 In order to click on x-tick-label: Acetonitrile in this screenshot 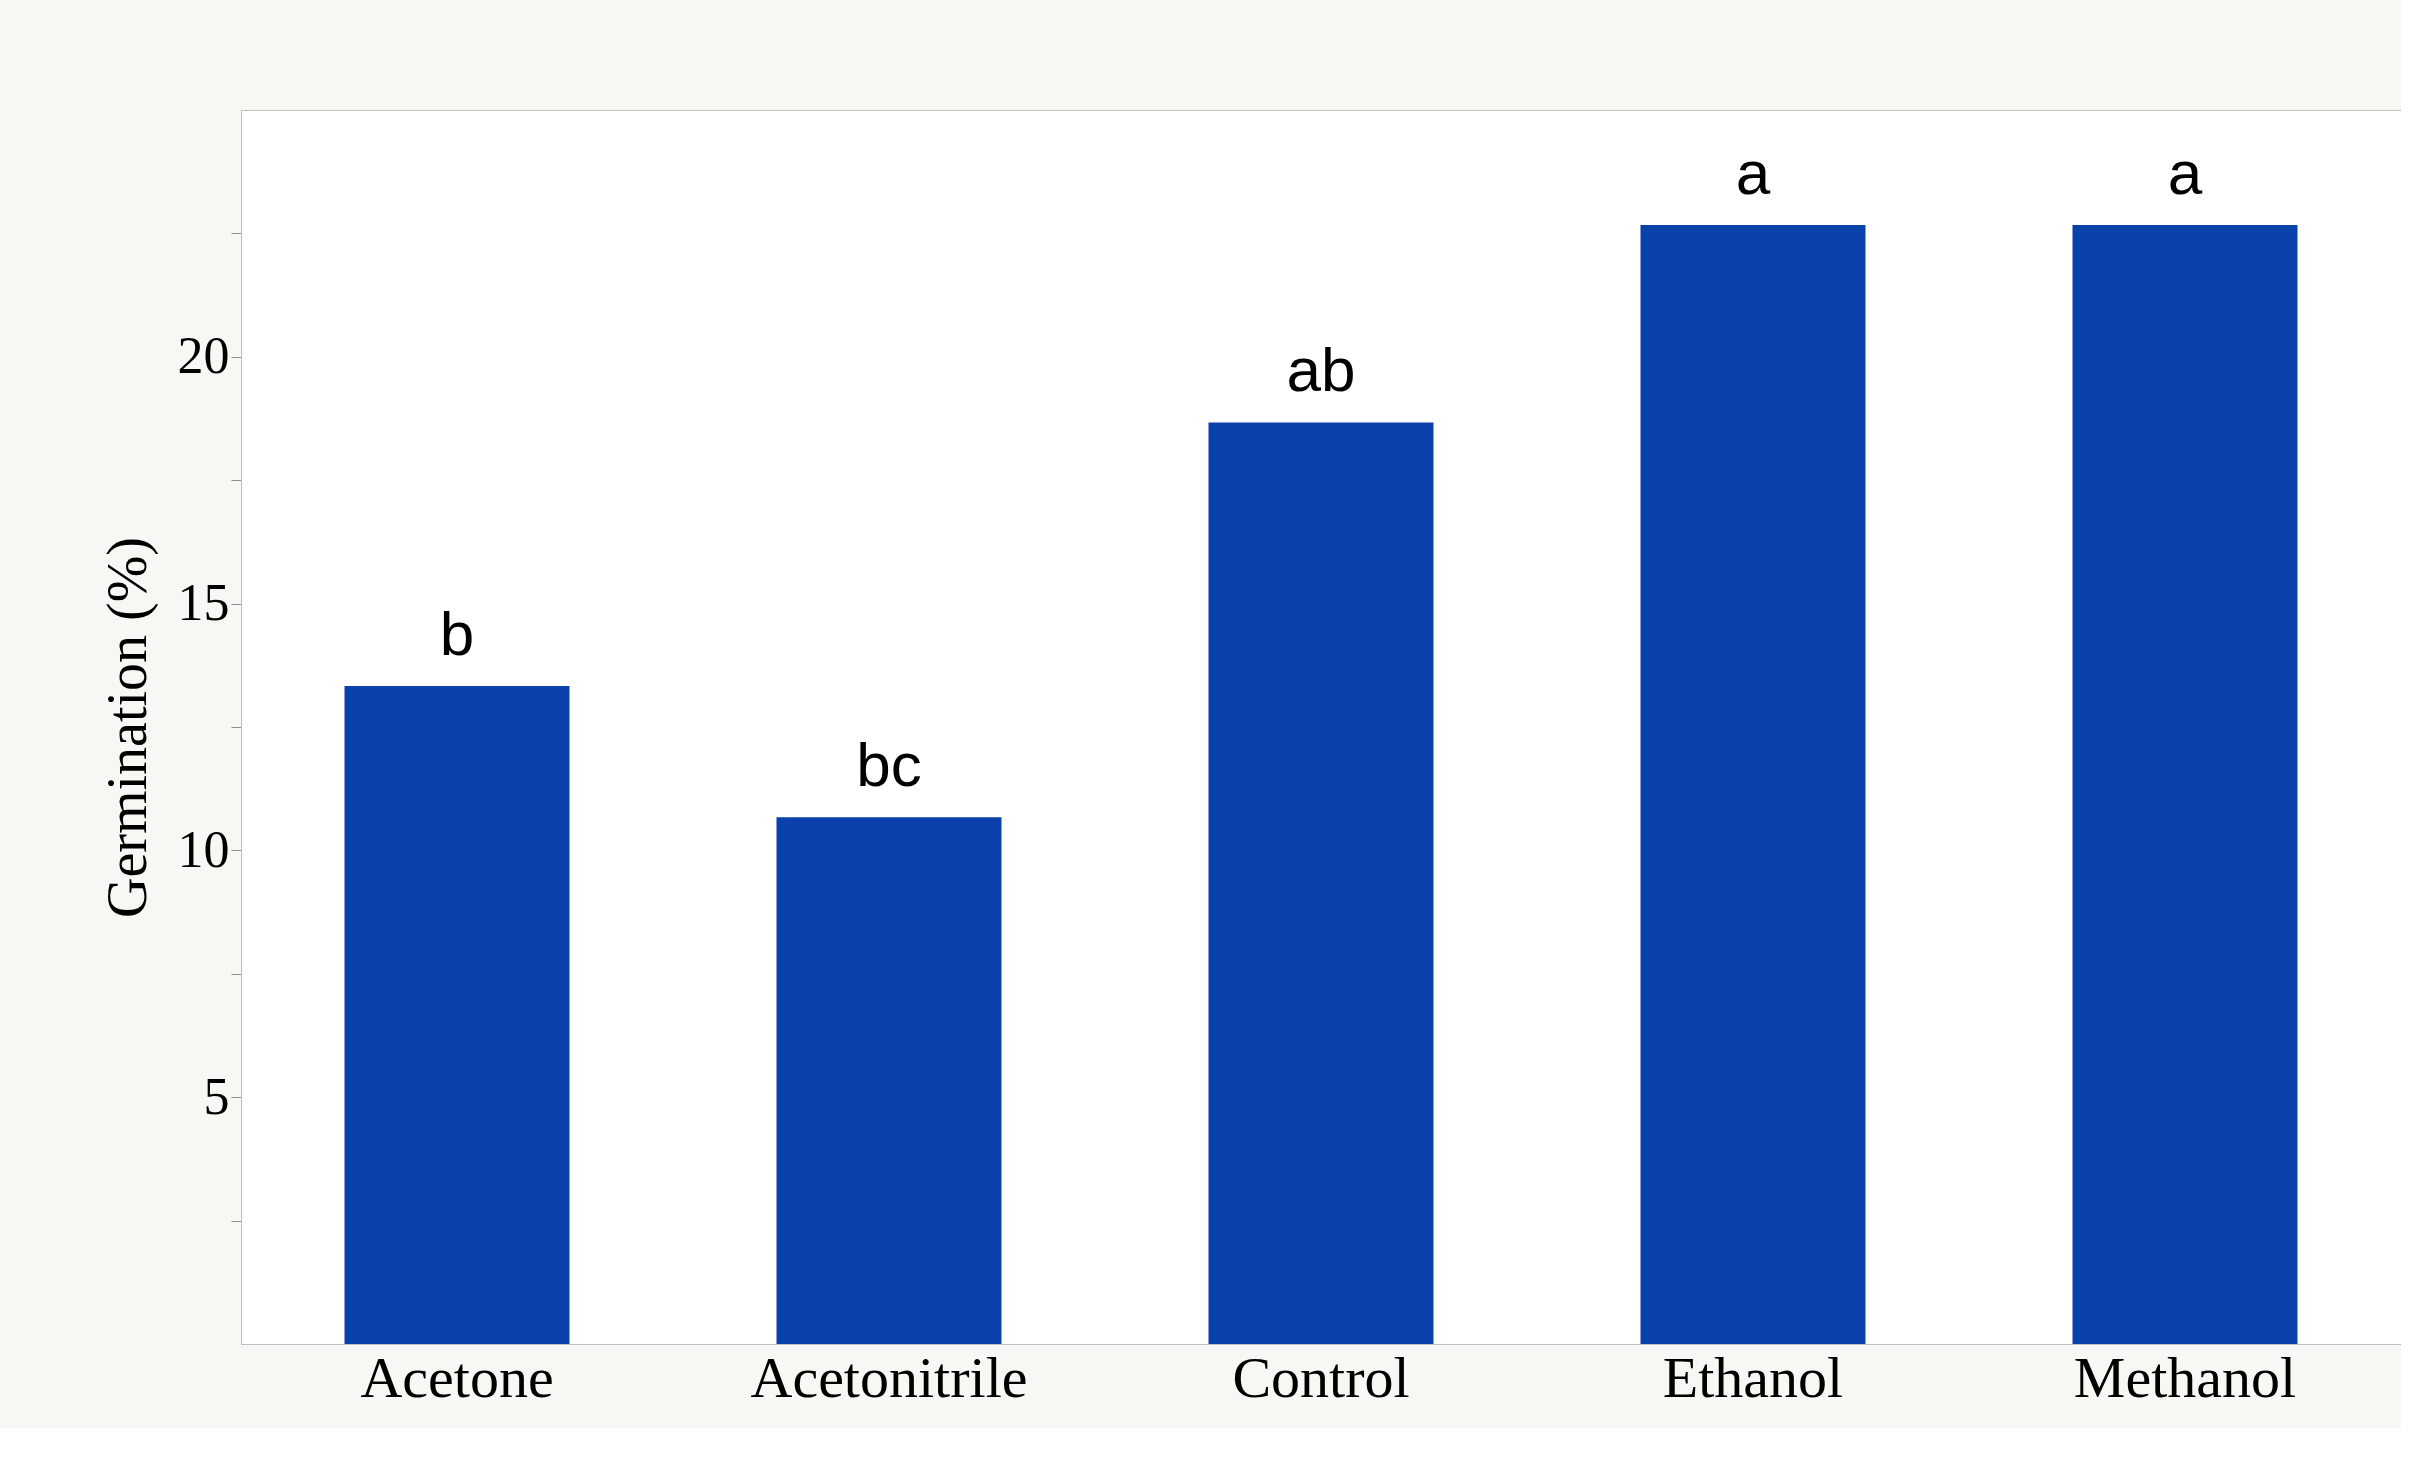, I will do `click(889, 1377)`.